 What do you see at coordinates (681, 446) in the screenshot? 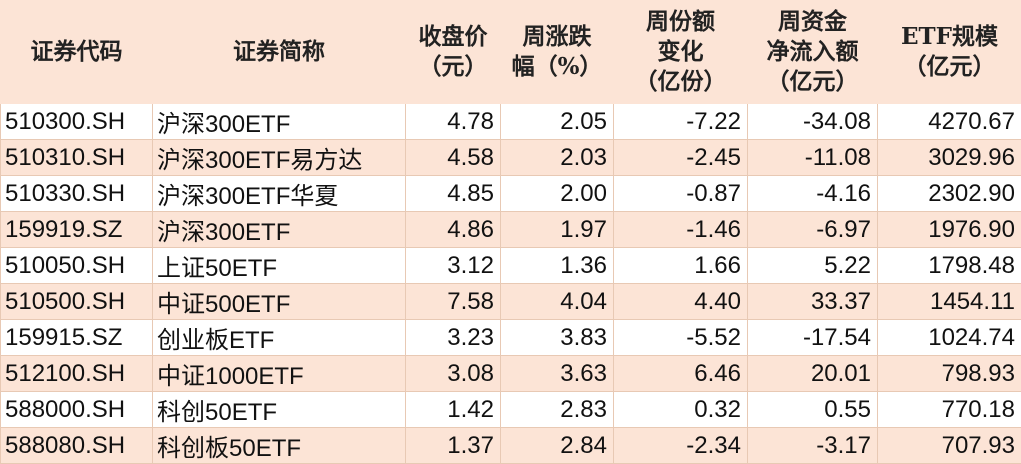
I see `cell-share-change: -2.34` at bounding box center [681, 446].